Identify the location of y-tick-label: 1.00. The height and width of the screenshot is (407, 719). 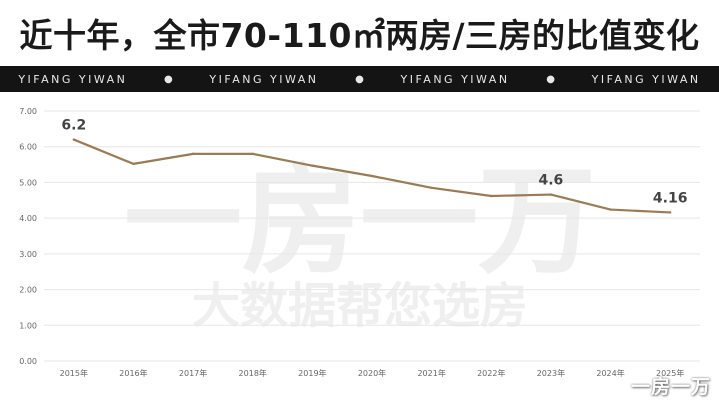
(28, 325).